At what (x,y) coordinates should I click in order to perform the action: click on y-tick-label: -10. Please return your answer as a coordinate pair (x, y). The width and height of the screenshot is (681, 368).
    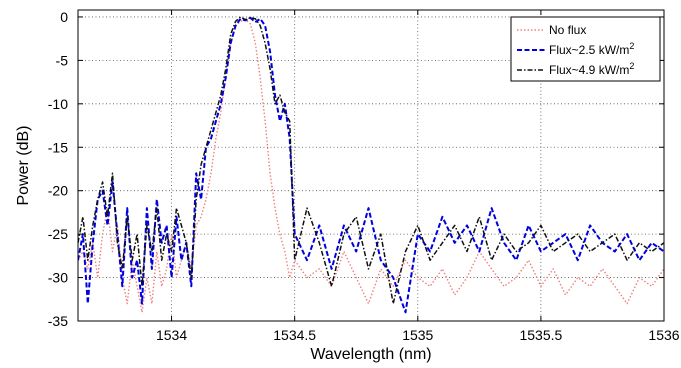
    Looking at the image, I should click on (58, 104).